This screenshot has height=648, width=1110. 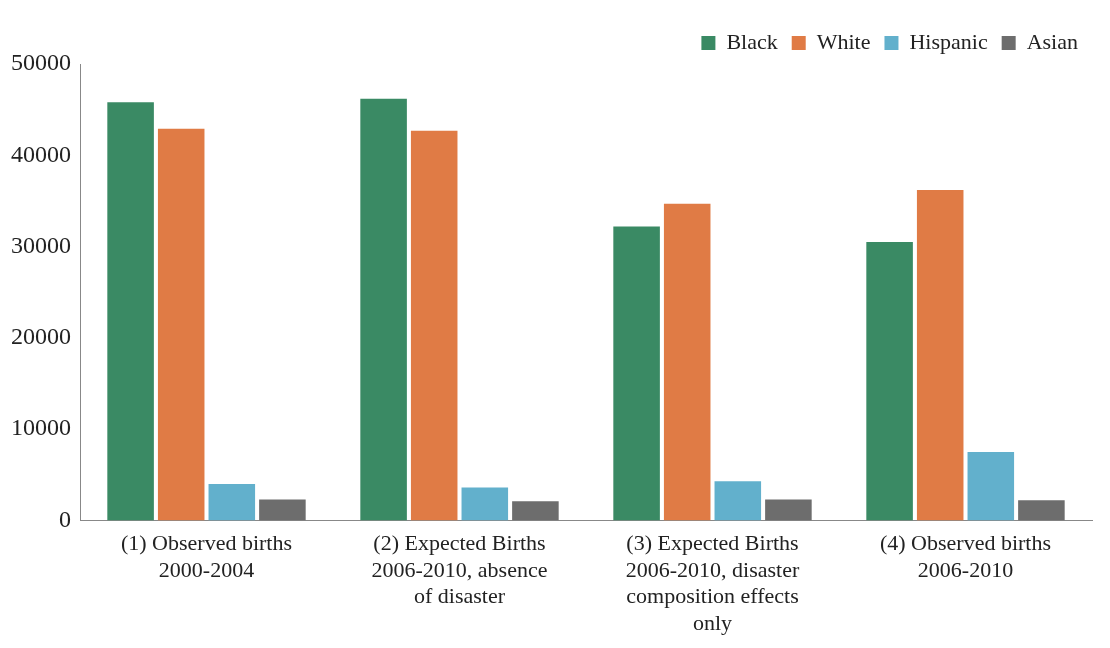 I want to click on y-tick-label: 50000, so click(x=41, y=62).